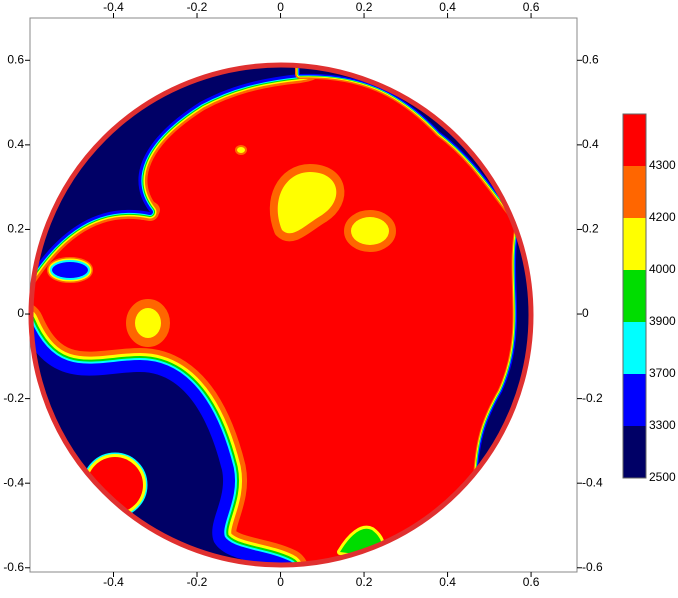  I want to click on colorbar-label: 4300, so click(662, 165).